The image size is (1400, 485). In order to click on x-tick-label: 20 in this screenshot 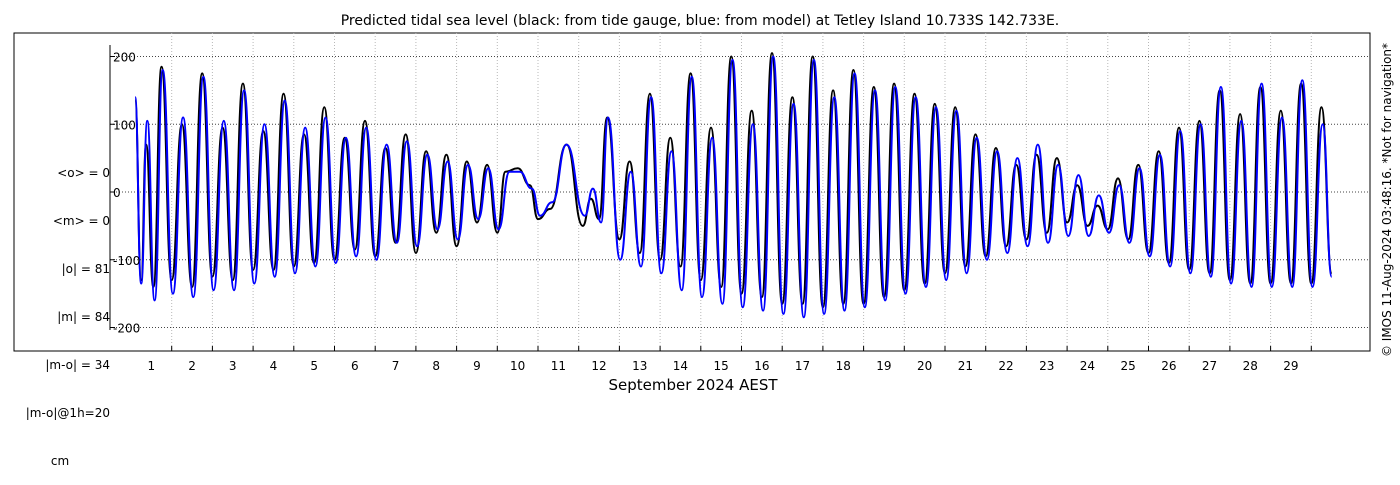, I will do `click(924, 366)`.